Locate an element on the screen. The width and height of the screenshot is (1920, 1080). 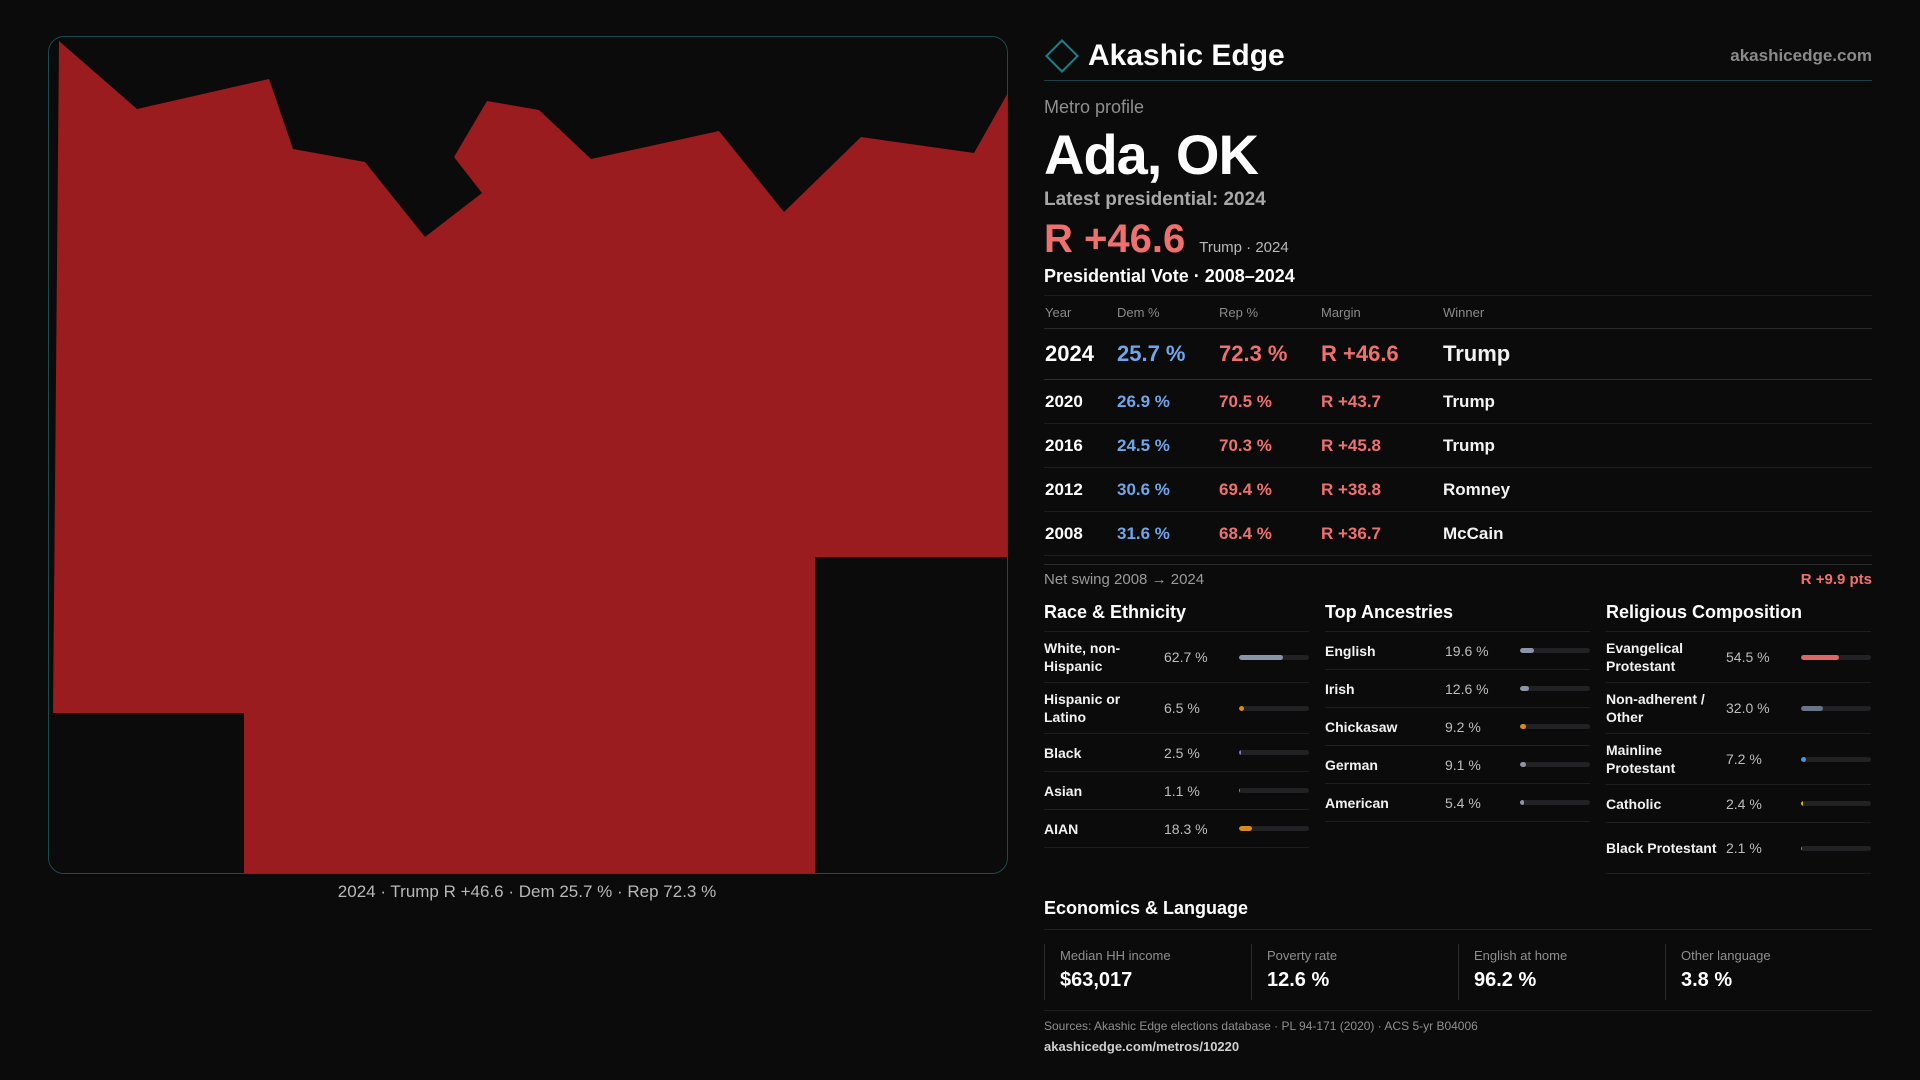
table-row: 2024 25.7 % 72.3 % R +46.6 Trump is located at coordinates (1458, 354).